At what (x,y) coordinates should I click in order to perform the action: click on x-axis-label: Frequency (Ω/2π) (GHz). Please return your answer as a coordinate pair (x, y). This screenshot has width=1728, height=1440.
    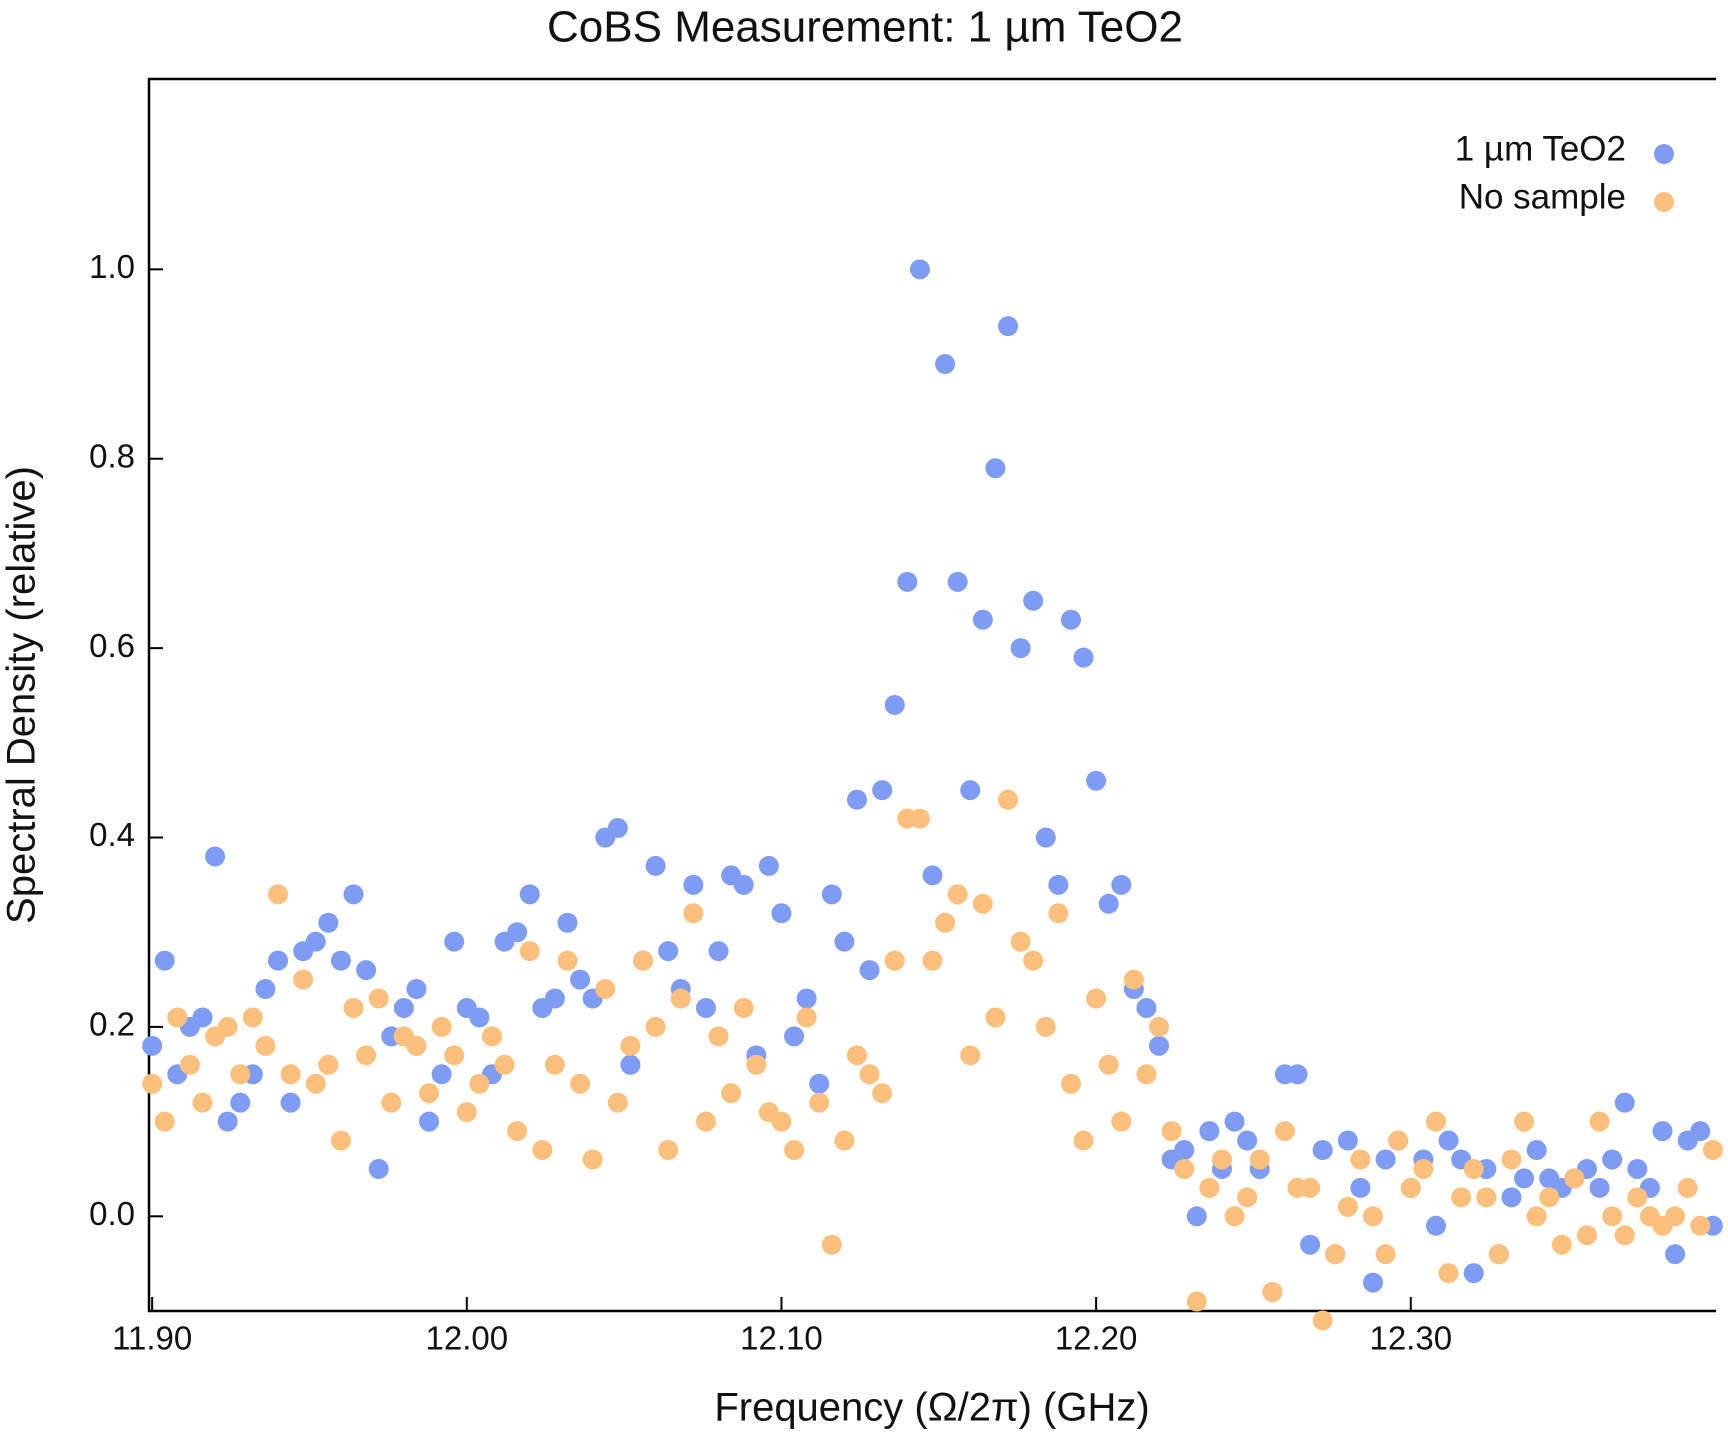
    Looking at the image, I should click on (931, 1408).